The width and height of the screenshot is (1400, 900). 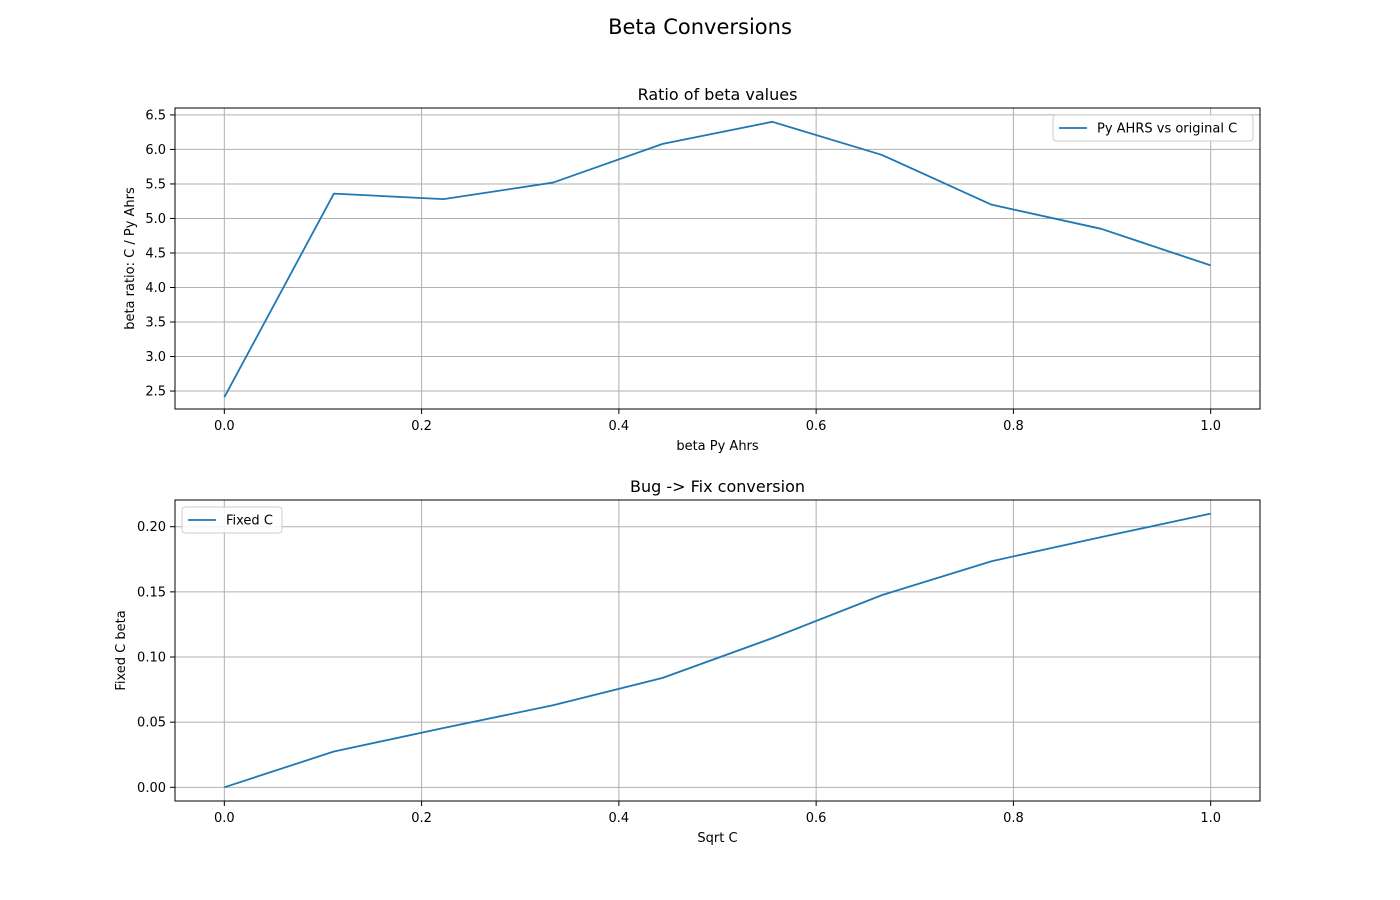 What do you see at coordinates (121, 650) in the screenshot?
I see `y-axis-label: Fixed C beta` at bounding box center [121, 650].